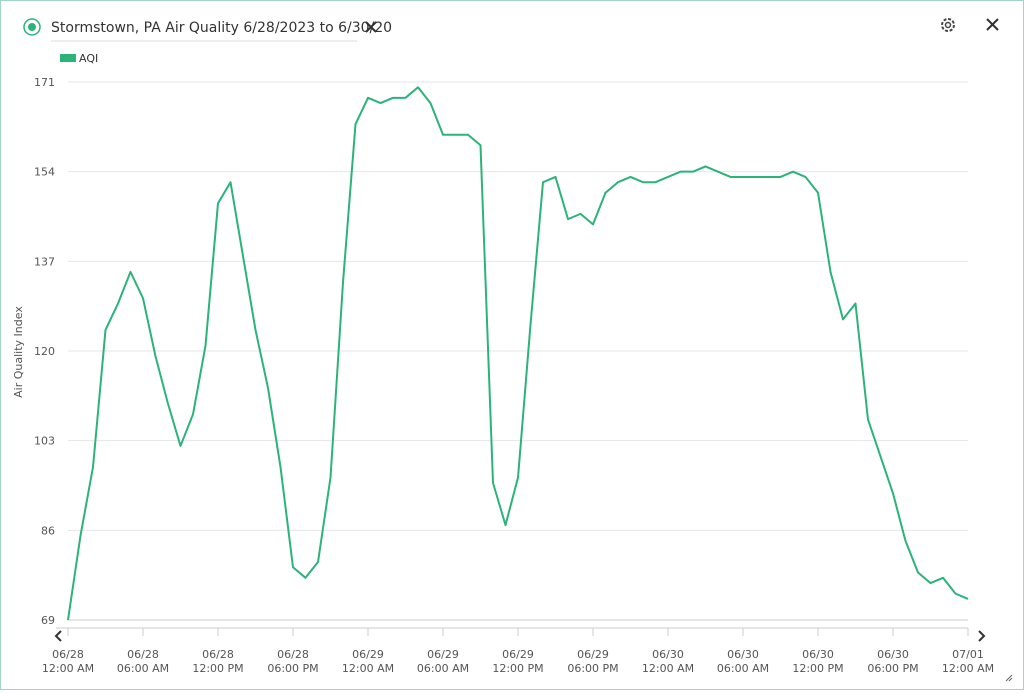 This screenshot has height=693, width=1024. Describe the element at coordinates (992, 24) in the screenshot. I see `close-icon` at that location.